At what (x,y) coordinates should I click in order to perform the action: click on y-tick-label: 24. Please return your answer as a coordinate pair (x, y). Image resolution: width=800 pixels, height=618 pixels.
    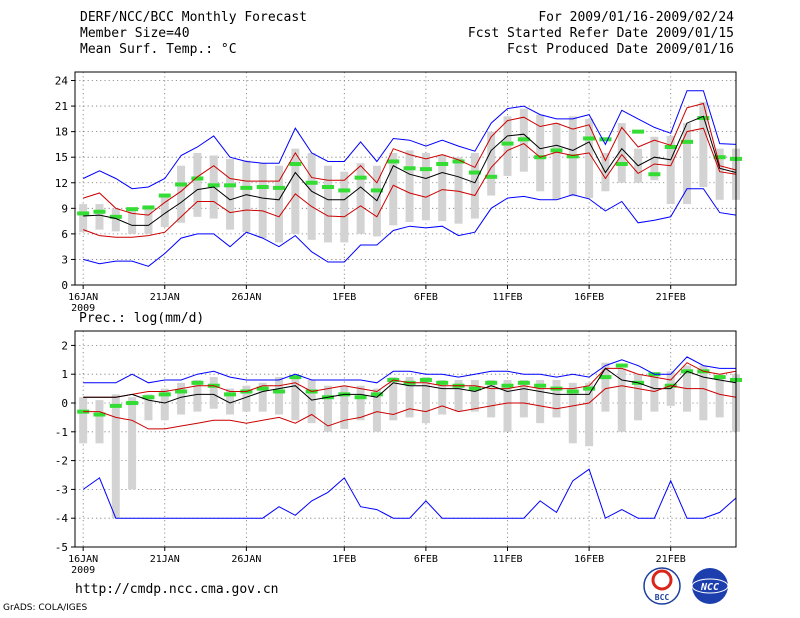
    Looking at the image, I should click on (62, 81).